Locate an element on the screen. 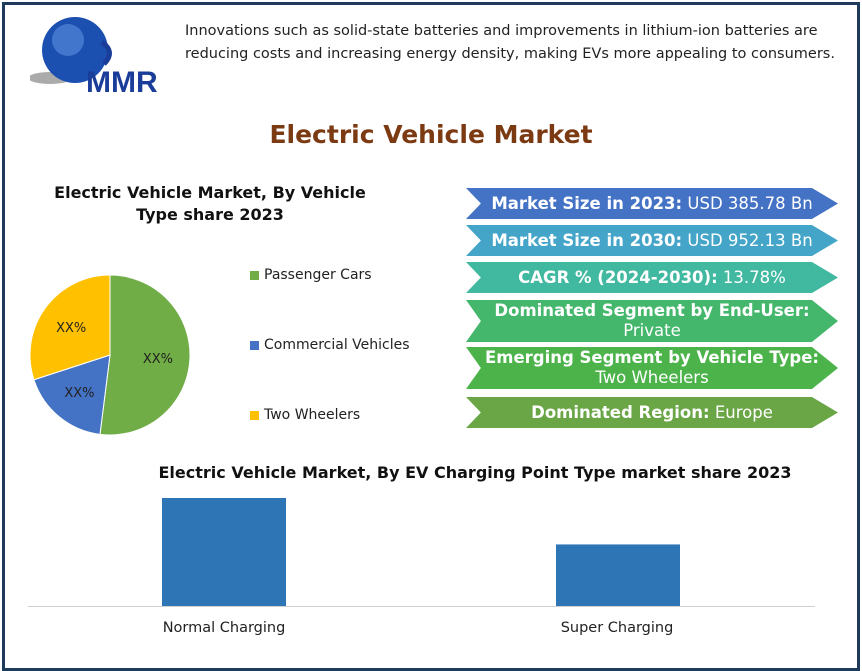  pie-slice-commercial-vehicles is located at coordinates (72, 394).